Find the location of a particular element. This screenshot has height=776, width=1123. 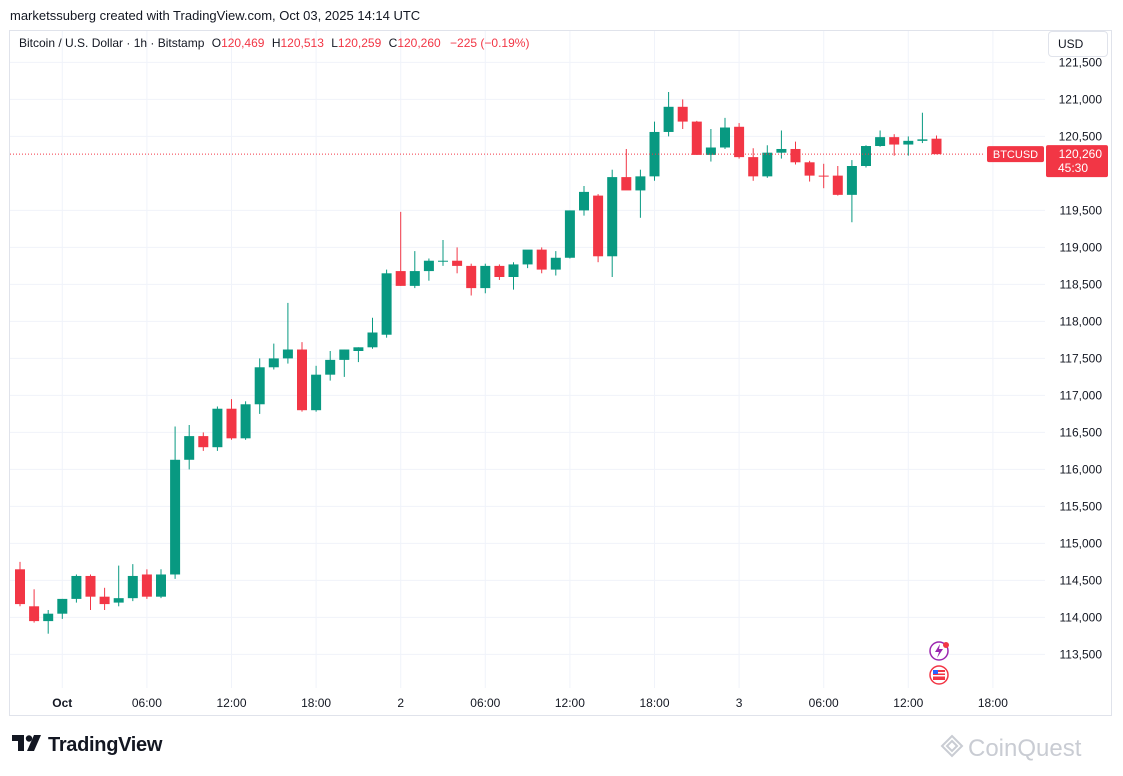

tradingview-logo-icon is located at coordinates (27, 745).